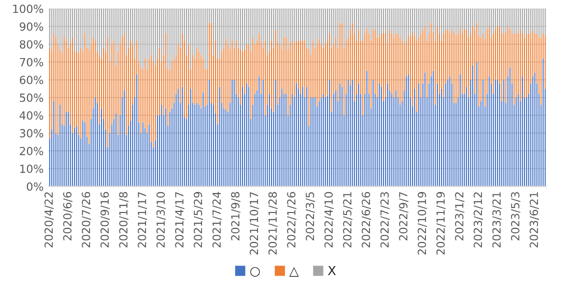  Describe the element at coordinates (32, 115) in the screenshot. I see `y-tick-label: 40%` at that location.